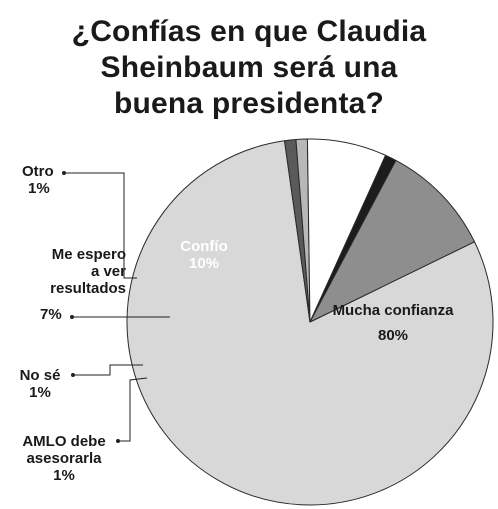 This screenshot has height=509, width=498. I want to click on leader-line-amlo, so click(133, 409).